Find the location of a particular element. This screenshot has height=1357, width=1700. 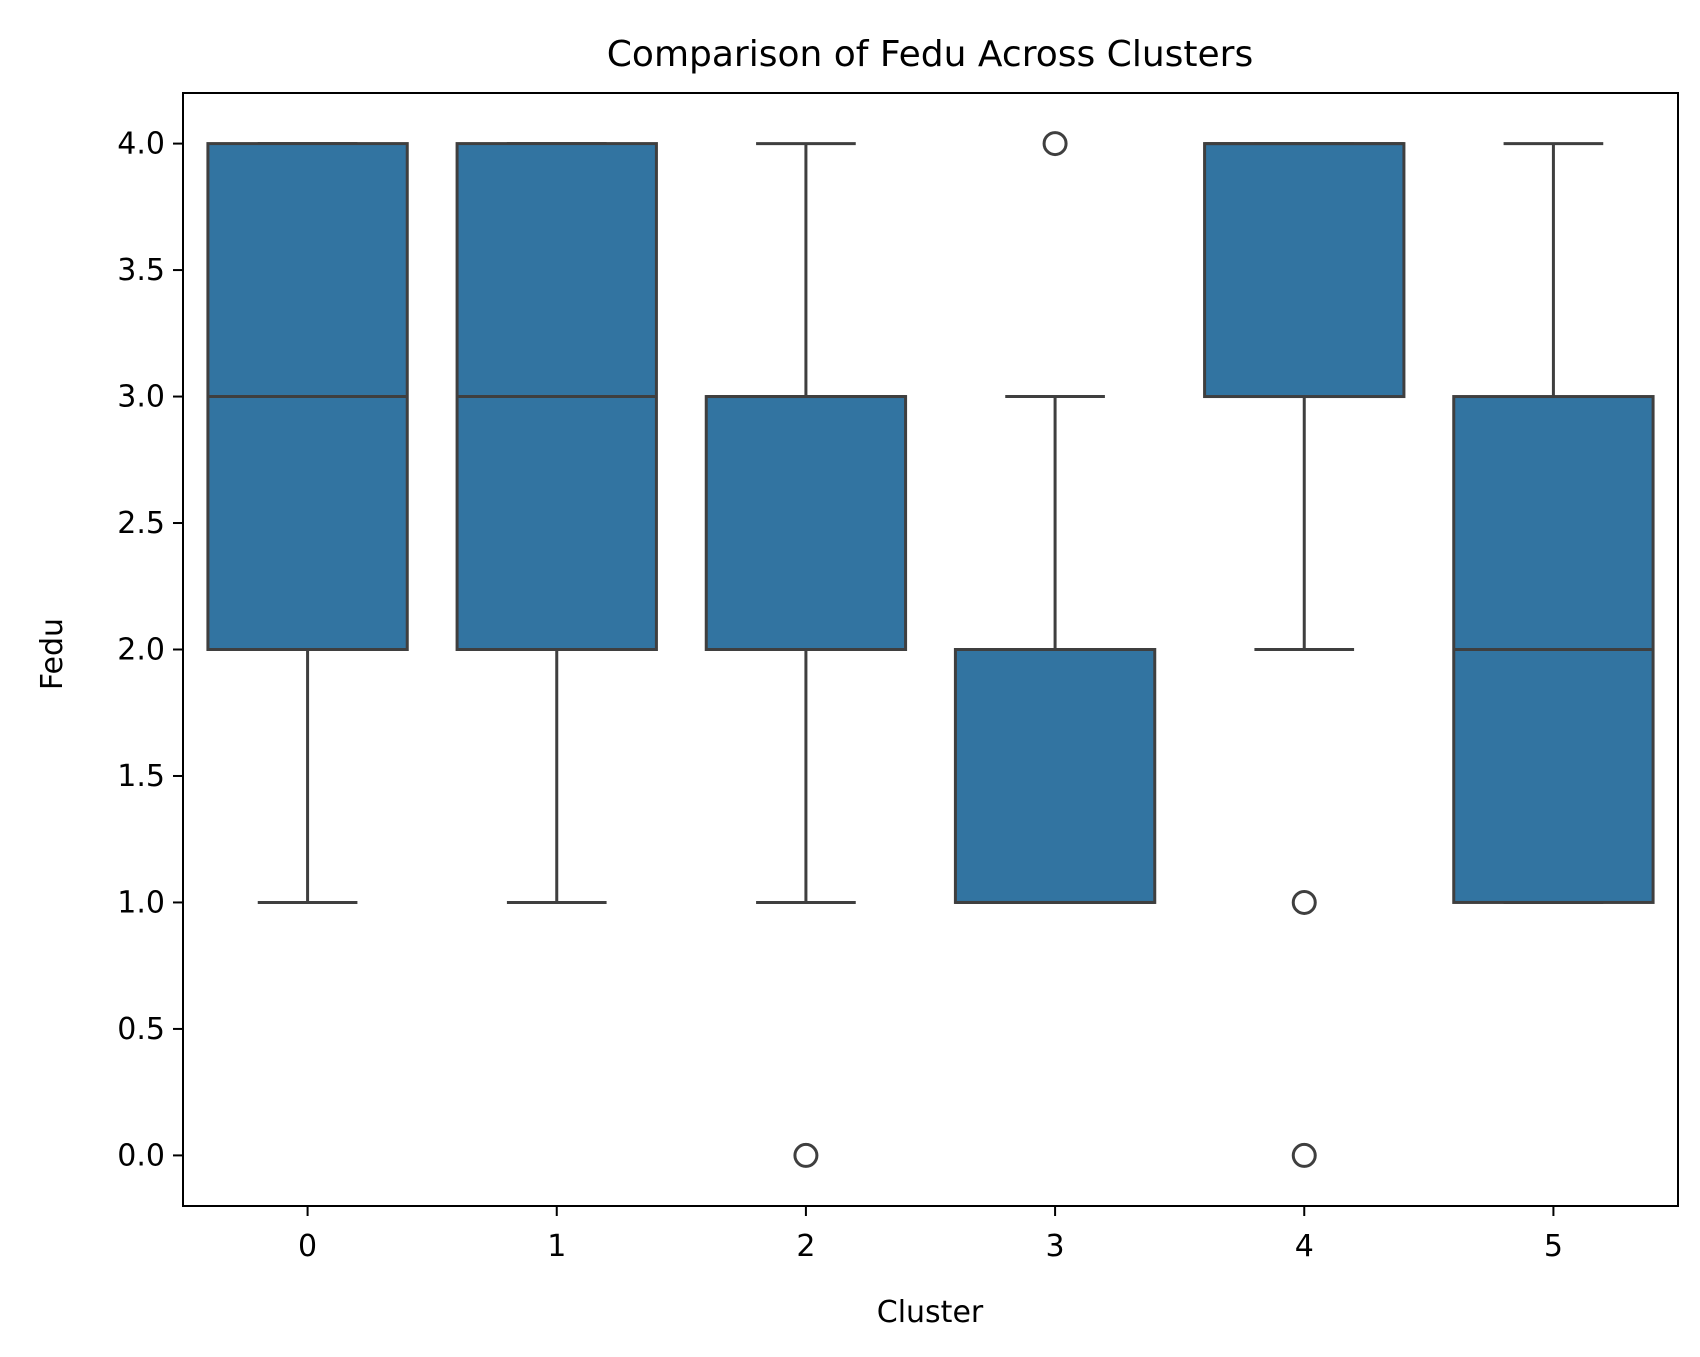

y-axis-label: Fedu is located at coordinates (52, 654).